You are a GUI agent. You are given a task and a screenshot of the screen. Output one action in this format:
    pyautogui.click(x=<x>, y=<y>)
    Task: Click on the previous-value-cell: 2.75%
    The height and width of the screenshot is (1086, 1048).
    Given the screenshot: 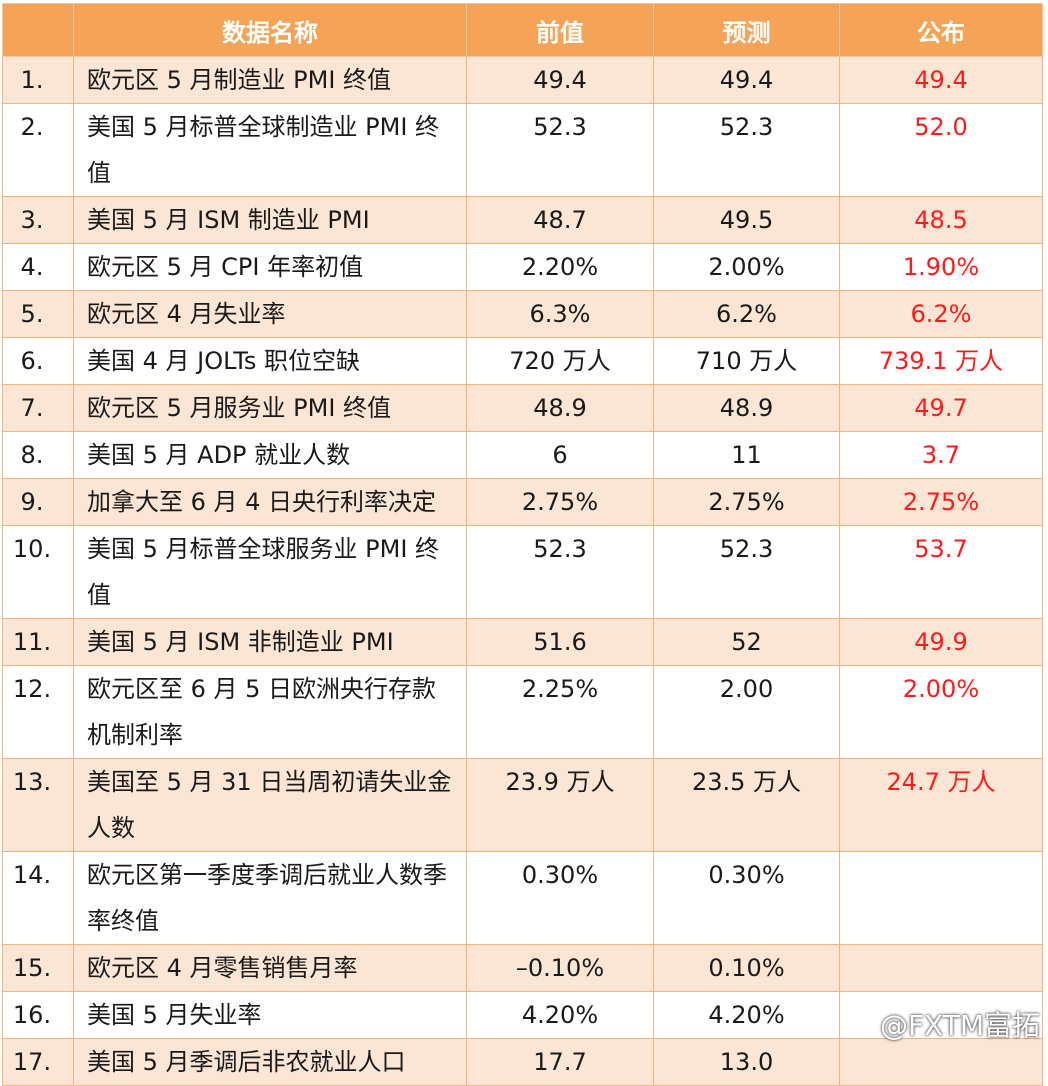 What is the action you would take?
    pyautogui.click(x=560, y=502)
    